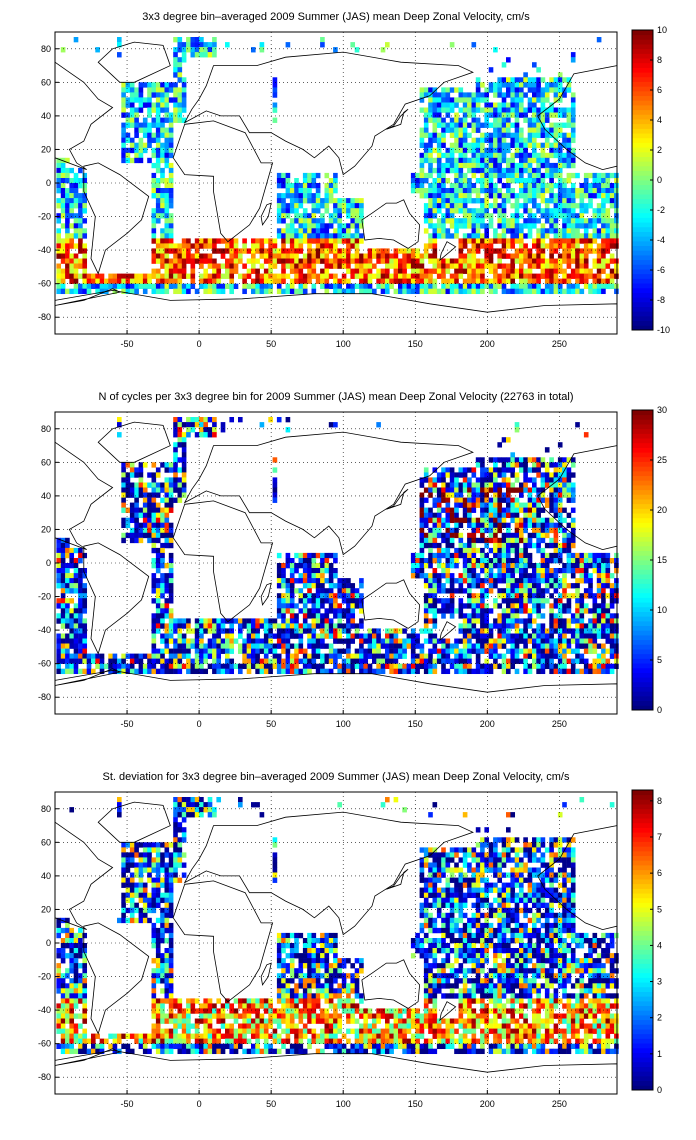 Image resolution: width=696 pixels, height=1140 pixels. Describe the element at coordinates (661, 240) in the screenshot. I see `colorbar-tick-label: -4` at that location.